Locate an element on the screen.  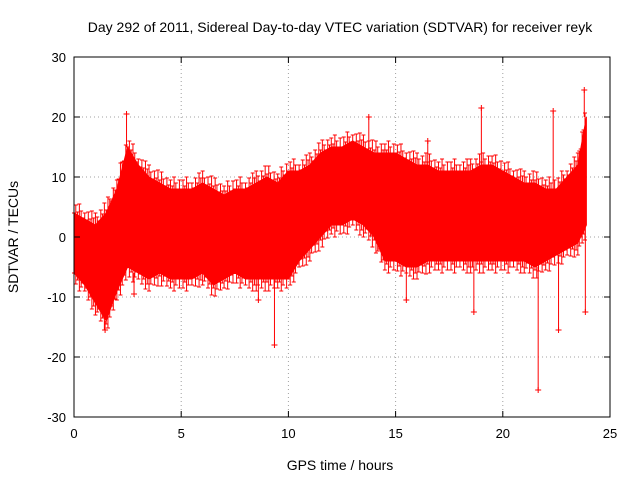
x-tick-label: 5 is located at coordinates (181, 433).